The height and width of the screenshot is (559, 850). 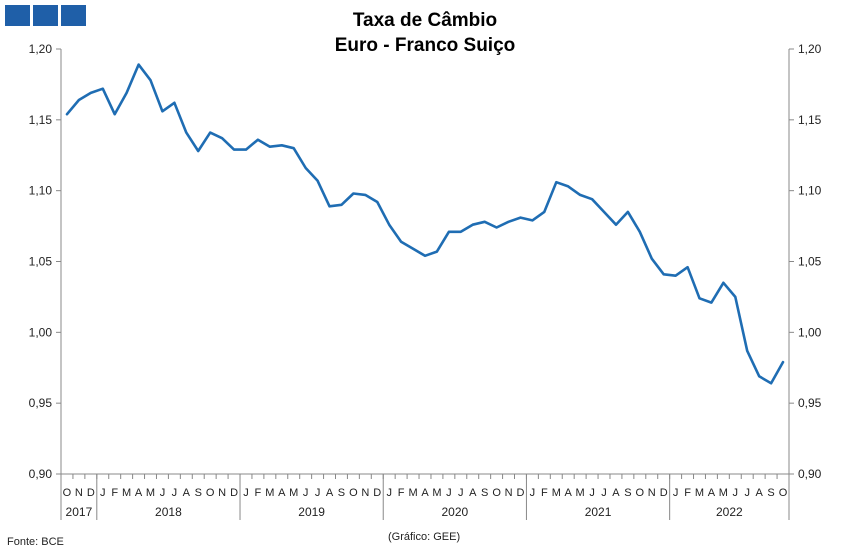 I want to click on x-tick-label-year: 2022, so click(x=729, y=512).